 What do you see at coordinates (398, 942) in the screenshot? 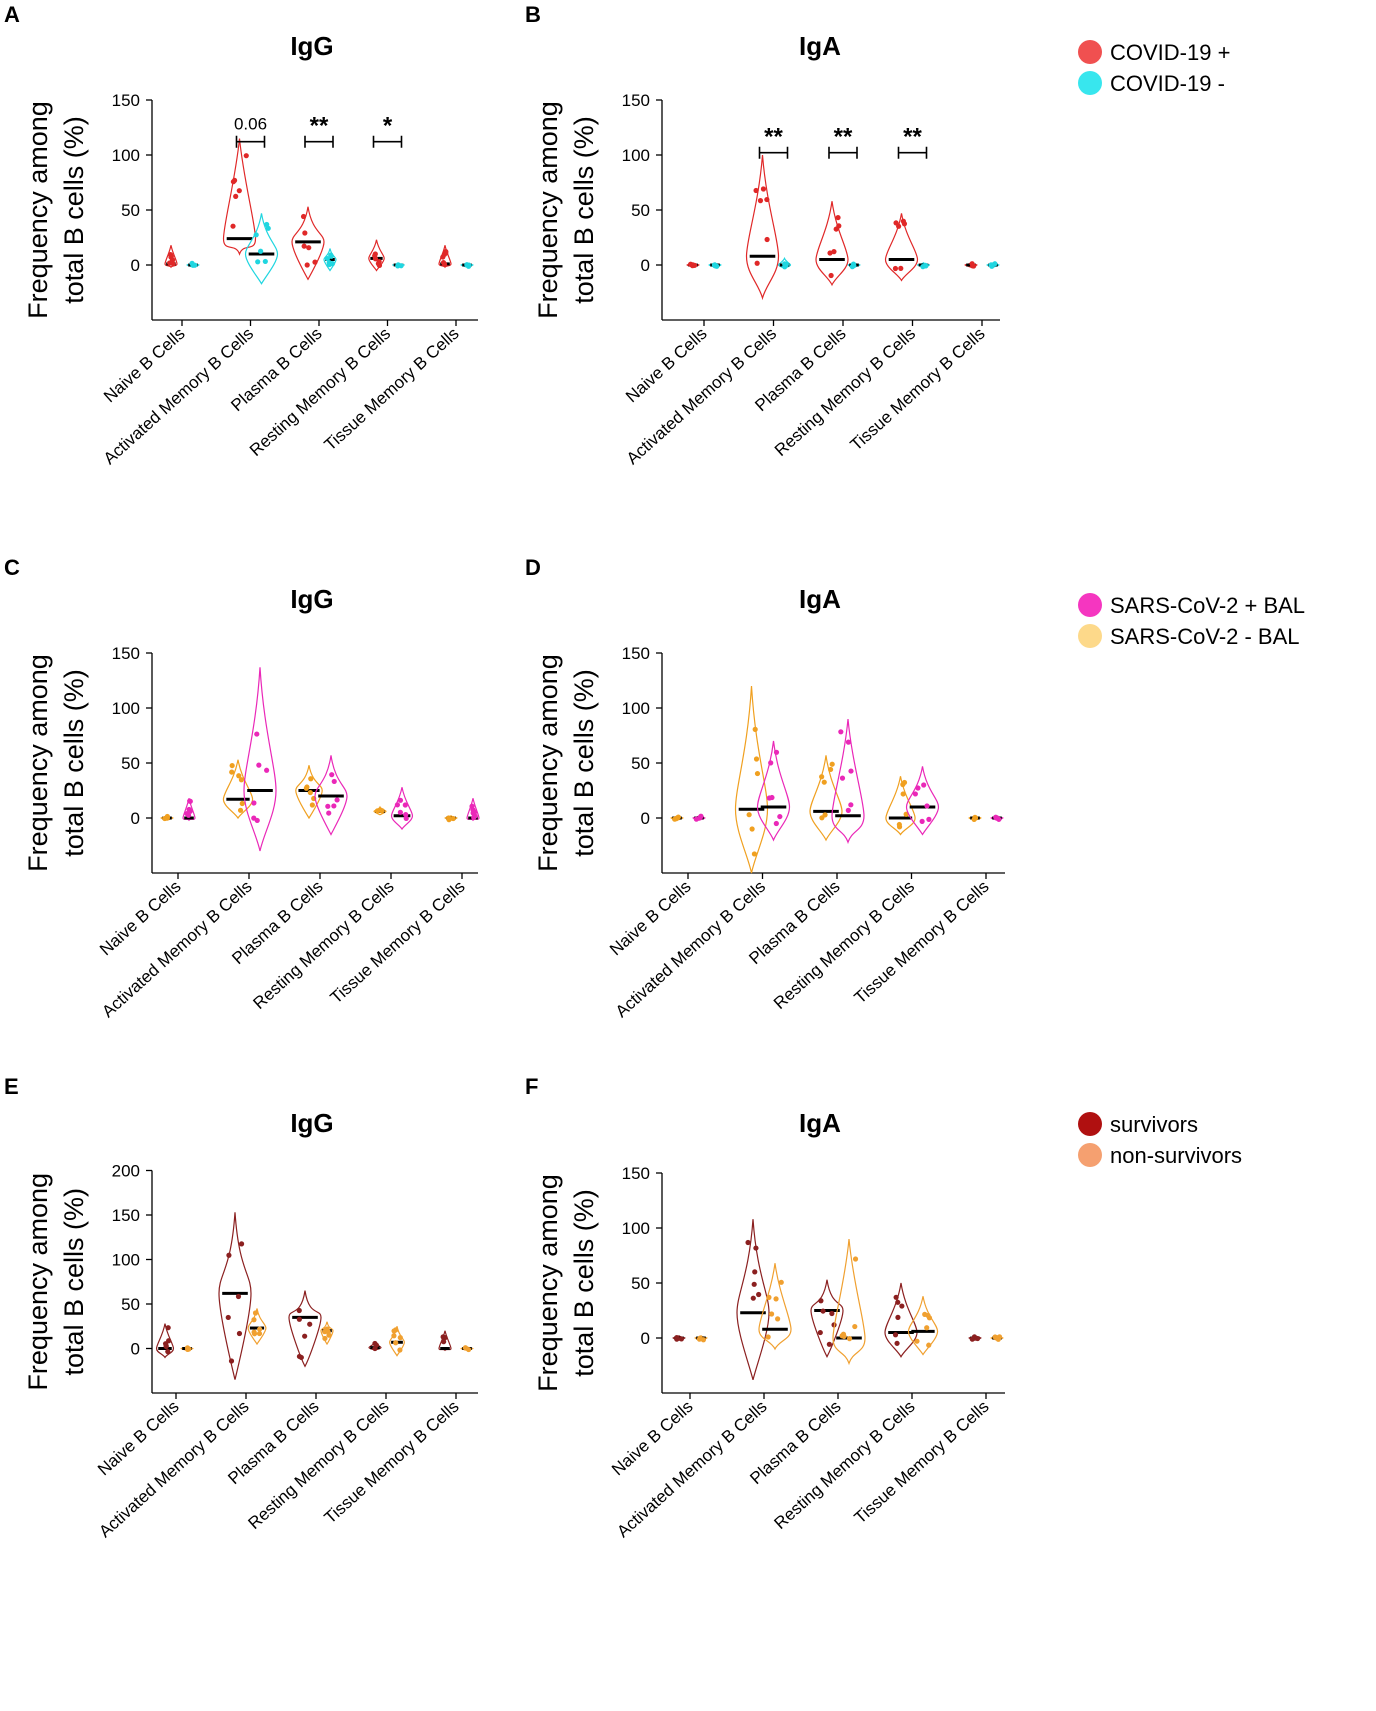
I see `x-tick-label: Tissue Memory B Cells` at bounding box center [398, 942].